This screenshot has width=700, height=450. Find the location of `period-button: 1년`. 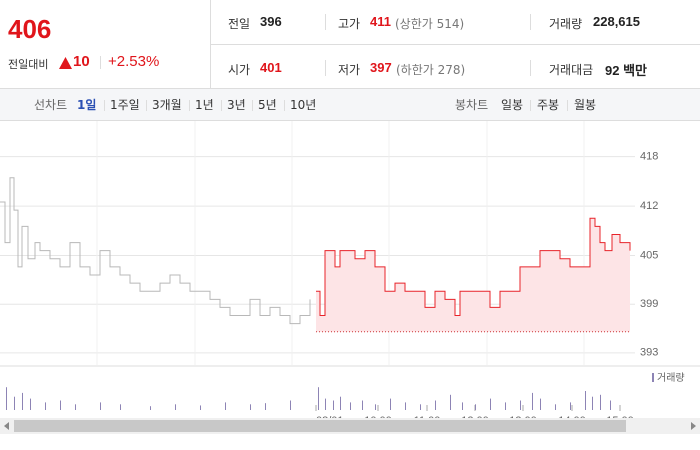

period-button: 1년 is located at coordinates (204, 105).